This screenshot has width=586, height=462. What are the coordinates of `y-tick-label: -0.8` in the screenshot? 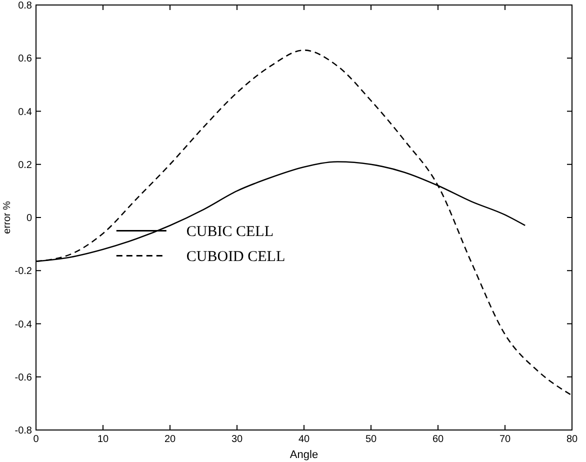 It's located at (23, 431).